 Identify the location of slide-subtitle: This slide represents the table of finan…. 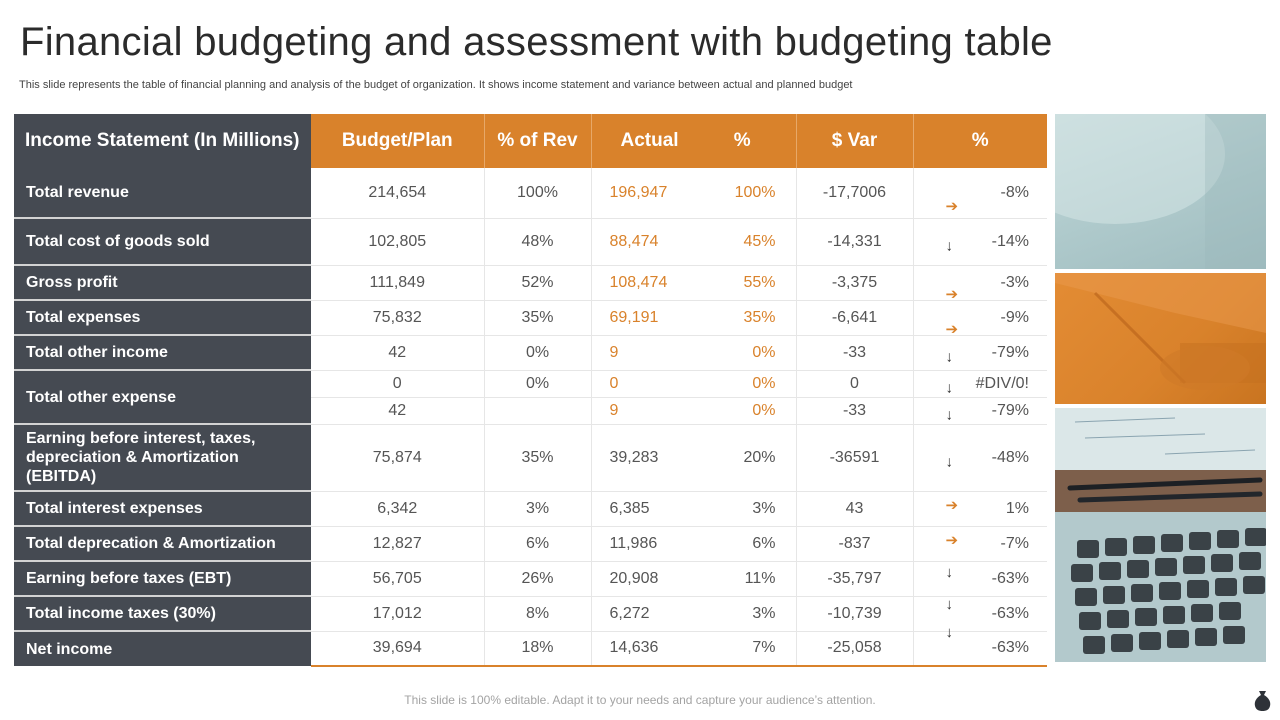
(436, 85).